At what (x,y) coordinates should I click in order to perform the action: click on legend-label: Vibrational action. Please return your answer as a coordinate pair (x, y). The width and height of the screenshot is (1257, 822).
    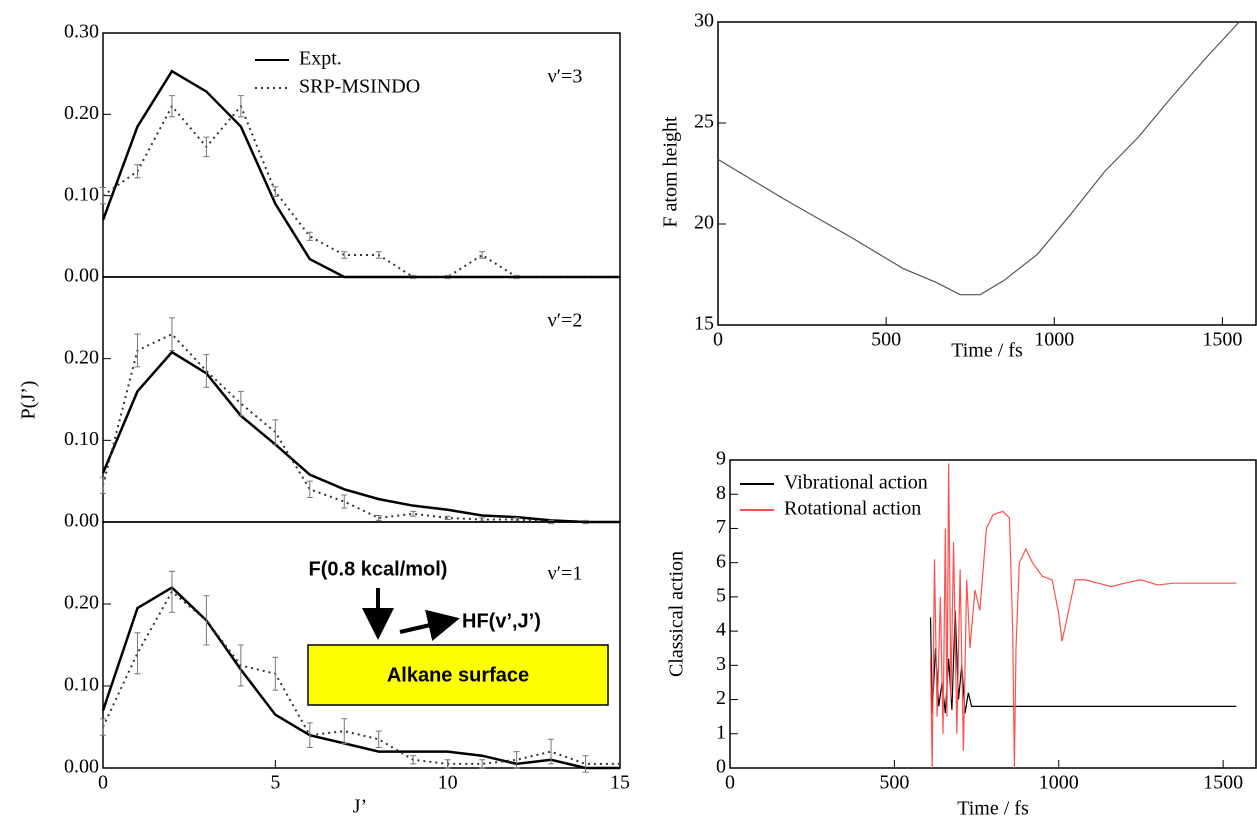
    Looking at the image, I should click on (856, 483).